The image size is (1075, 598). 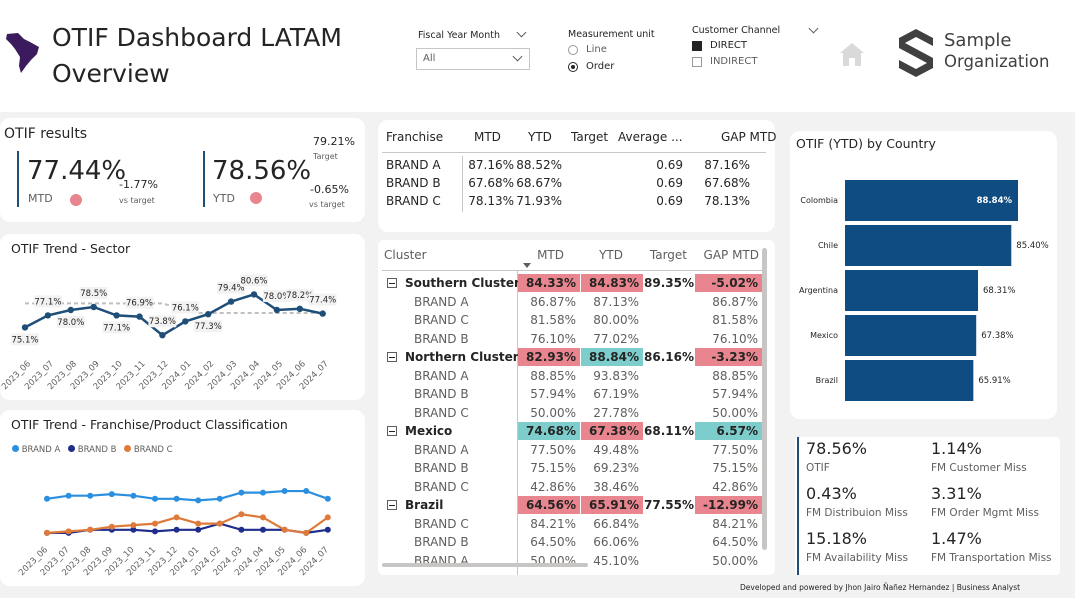 What do you see at coordinates (185, 308) in the screenshot?
I see `sector-data-label: 76.1%` at bounding box center [185, 308].